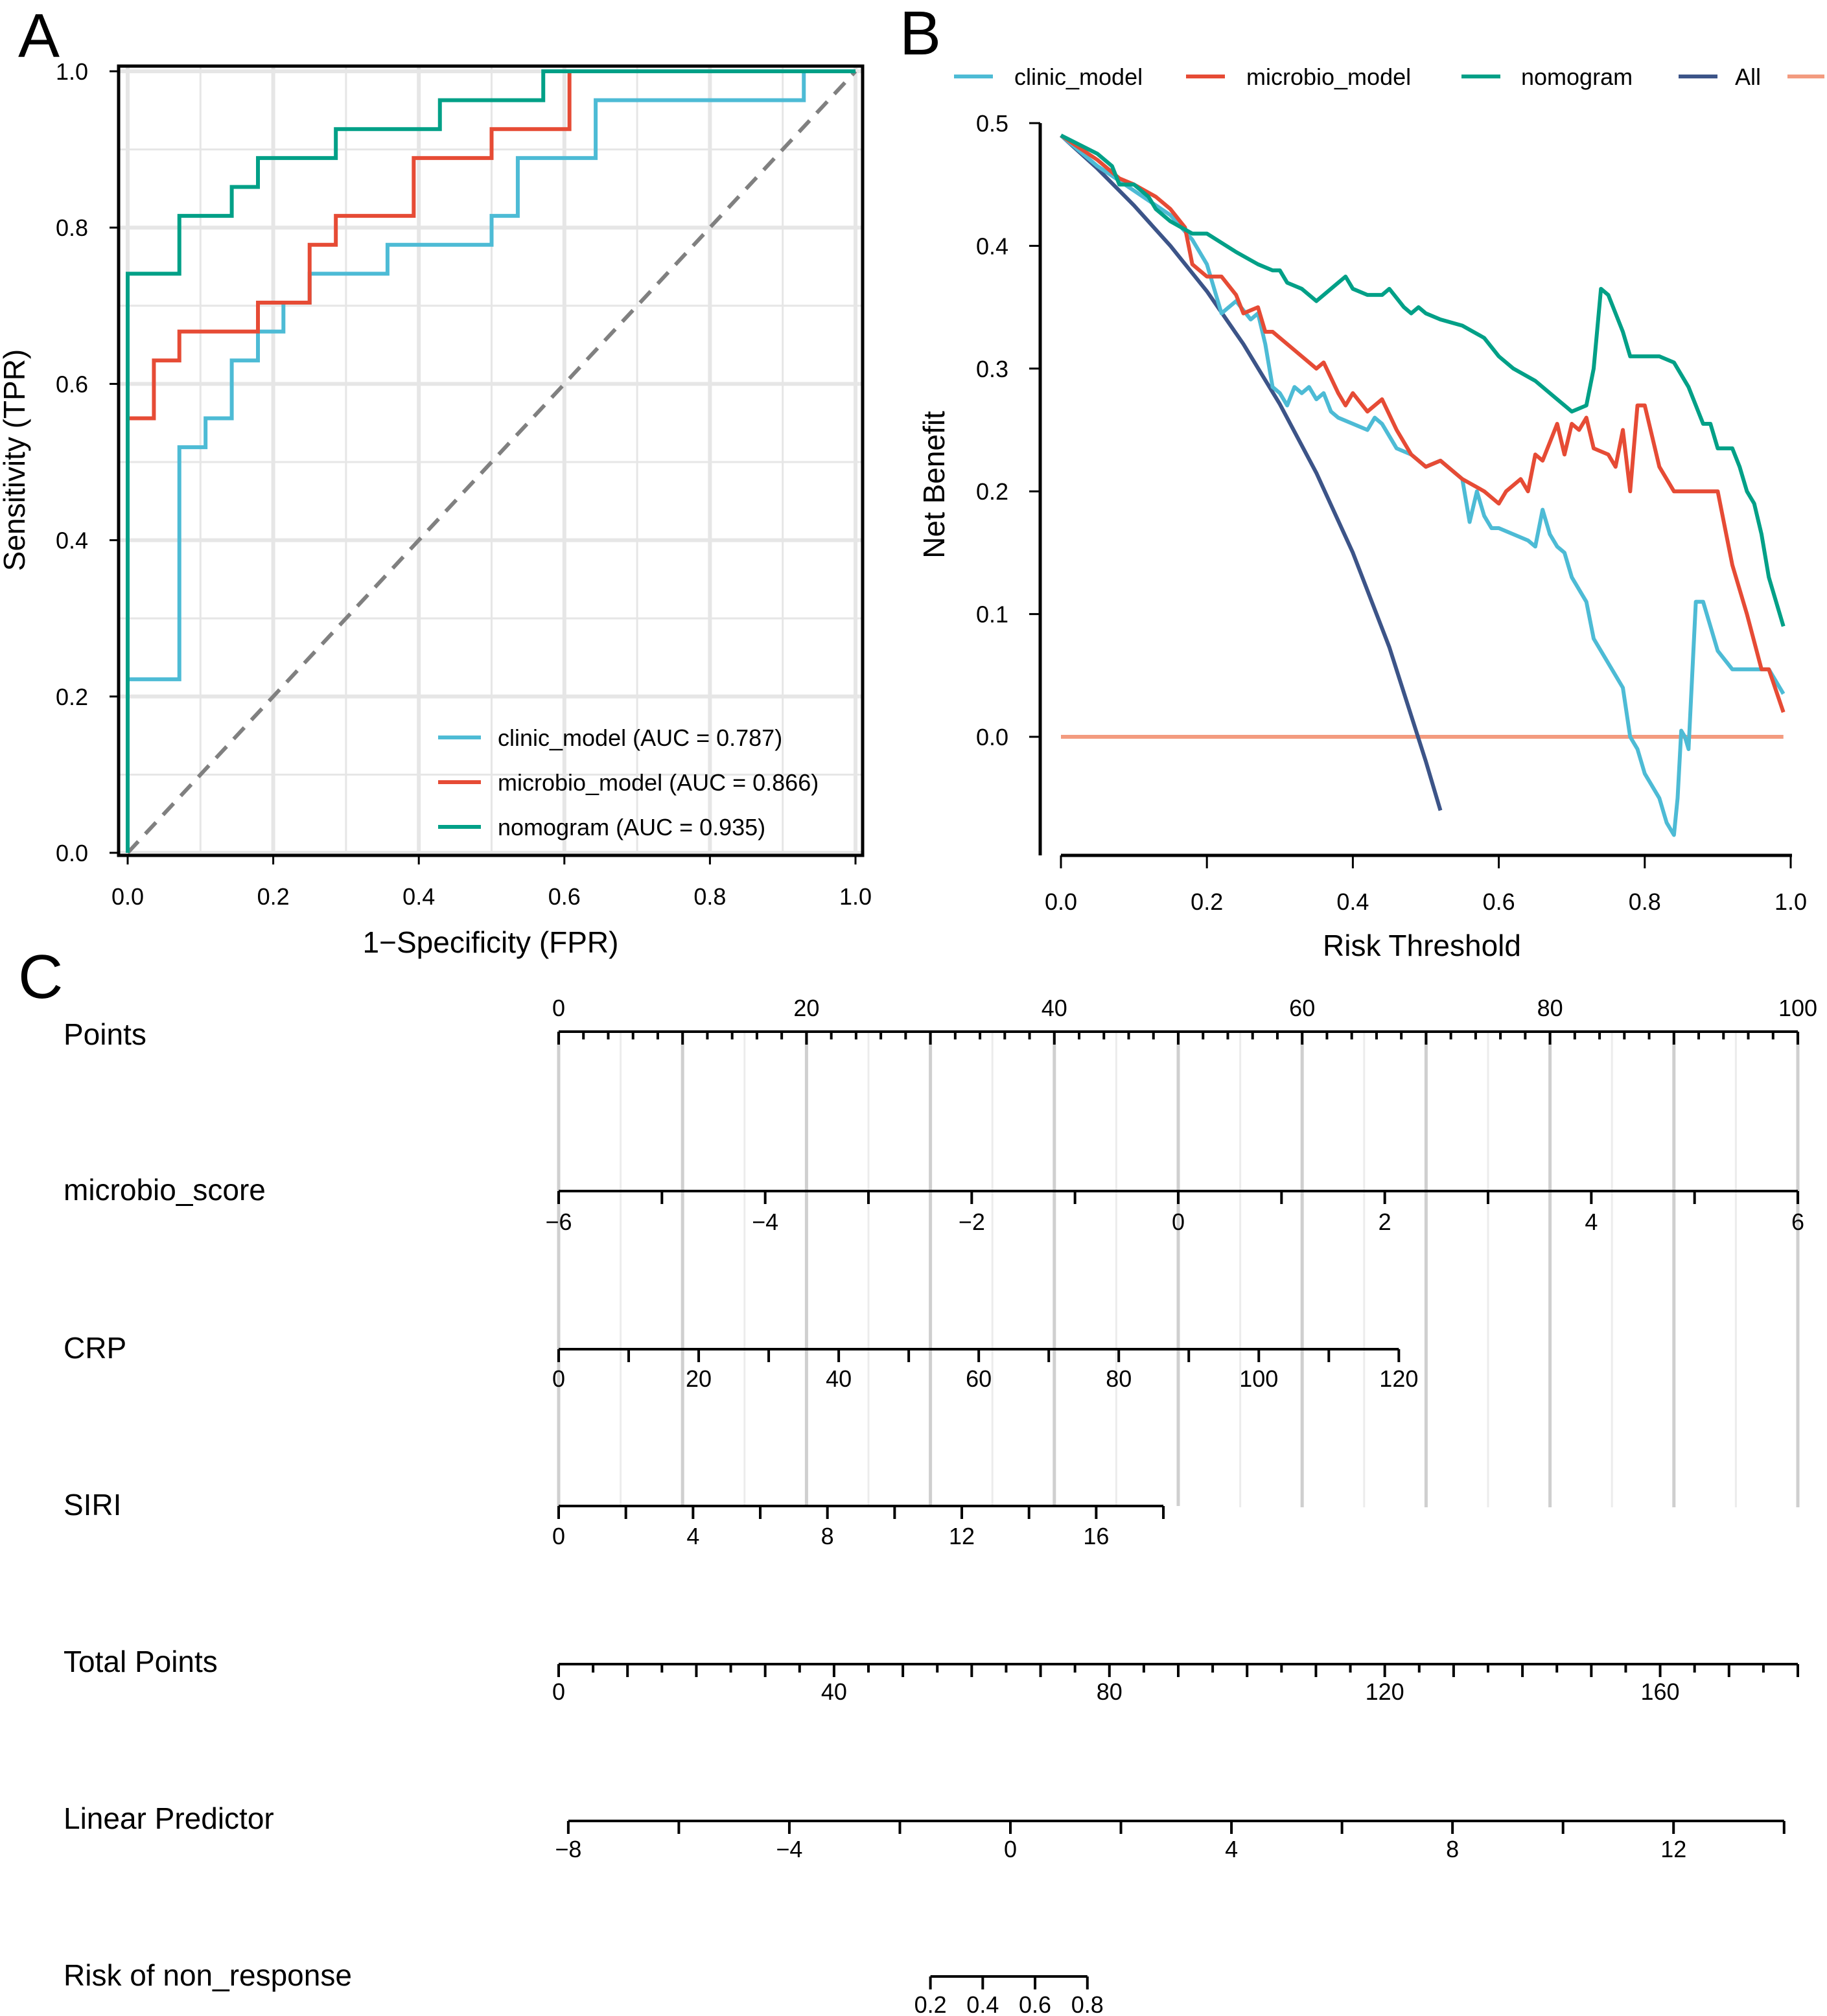  I want to click on nomogram-axis-microbio-score: −6 −4 −2 0 2 4 6, so click(1174, 1212).